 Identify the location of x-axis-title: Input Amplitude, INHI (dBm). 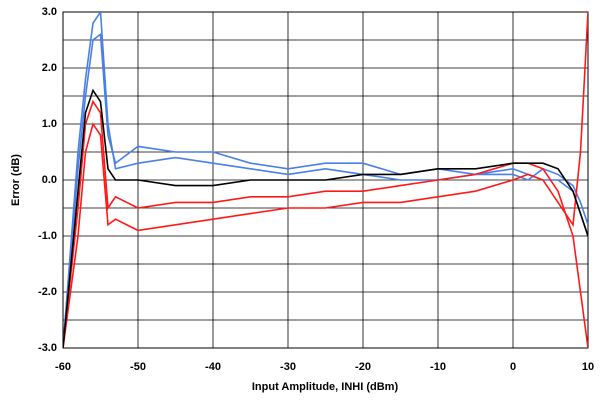
(325, 387).